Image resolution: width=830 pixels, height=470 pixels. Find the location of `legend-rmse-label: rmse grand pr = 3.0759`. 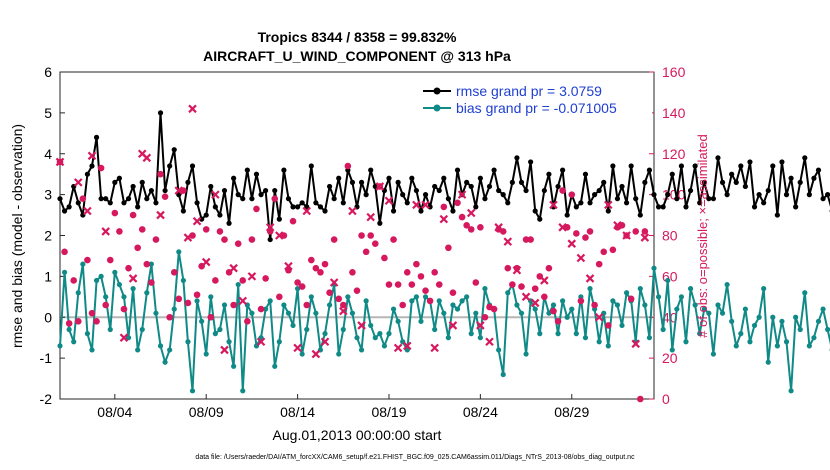

legend-rmse-label: rmse grand pr = 3.0759 is located at coordinates (529, 91).